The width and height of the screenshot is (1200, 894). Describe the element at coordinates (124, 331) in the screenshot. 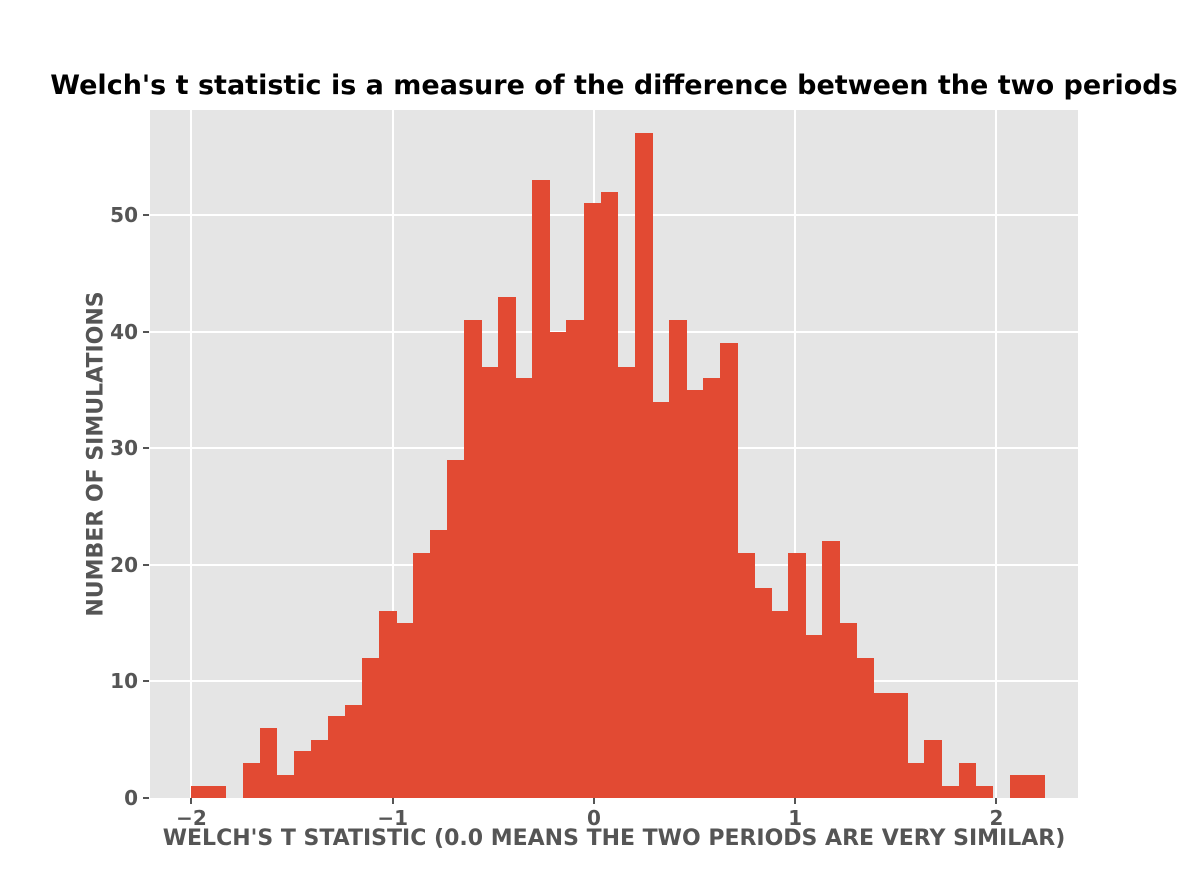

I see `y-tick-label: 40` at that location.